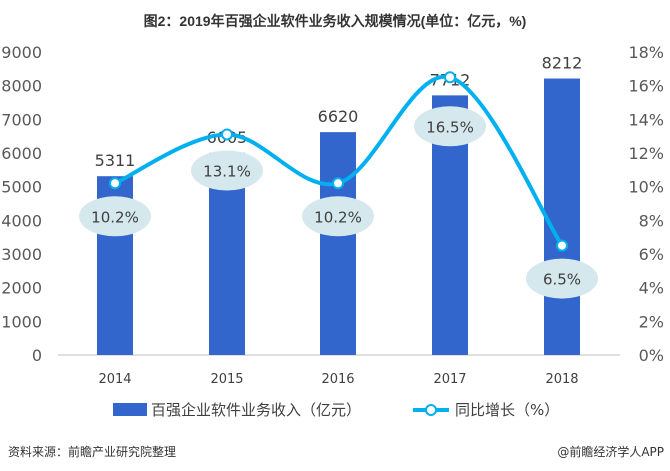  What do you see at coordinates (646, 153) in the screenshot?
I see `right-tick-label: 12%` at bounding box center [646, 153].